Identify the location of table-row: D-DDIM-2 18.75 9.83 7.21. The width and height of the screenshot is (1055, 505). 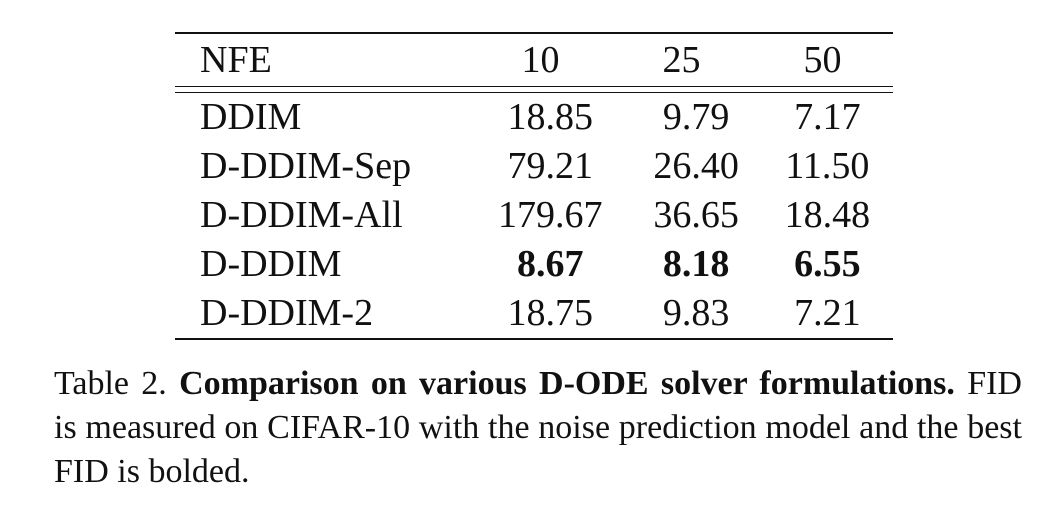
(534, 313).